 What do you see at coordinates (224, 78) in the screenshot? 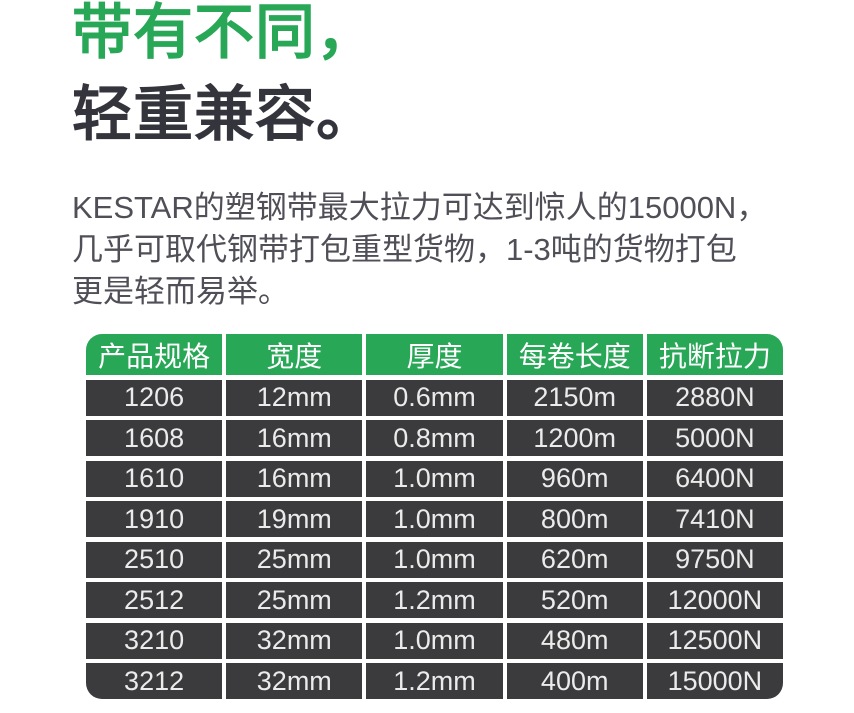
I see `headline: 带有不同， 轻重兼容。` at bounding box center [224, 78].